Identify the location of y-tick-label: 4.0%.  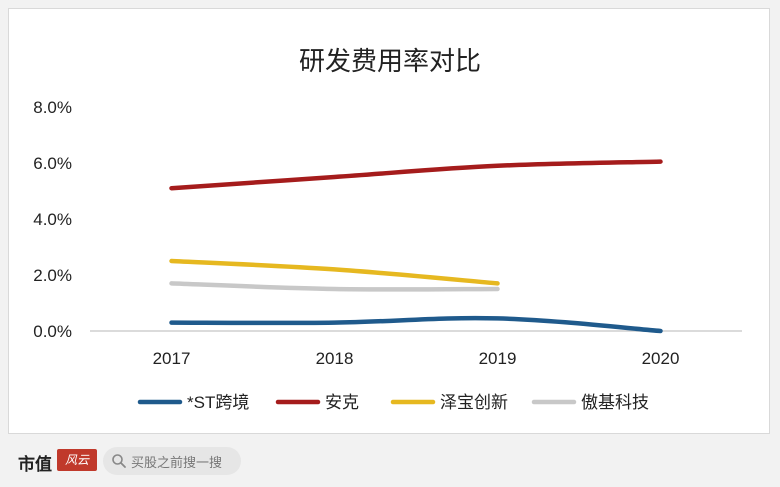
(52, 219).